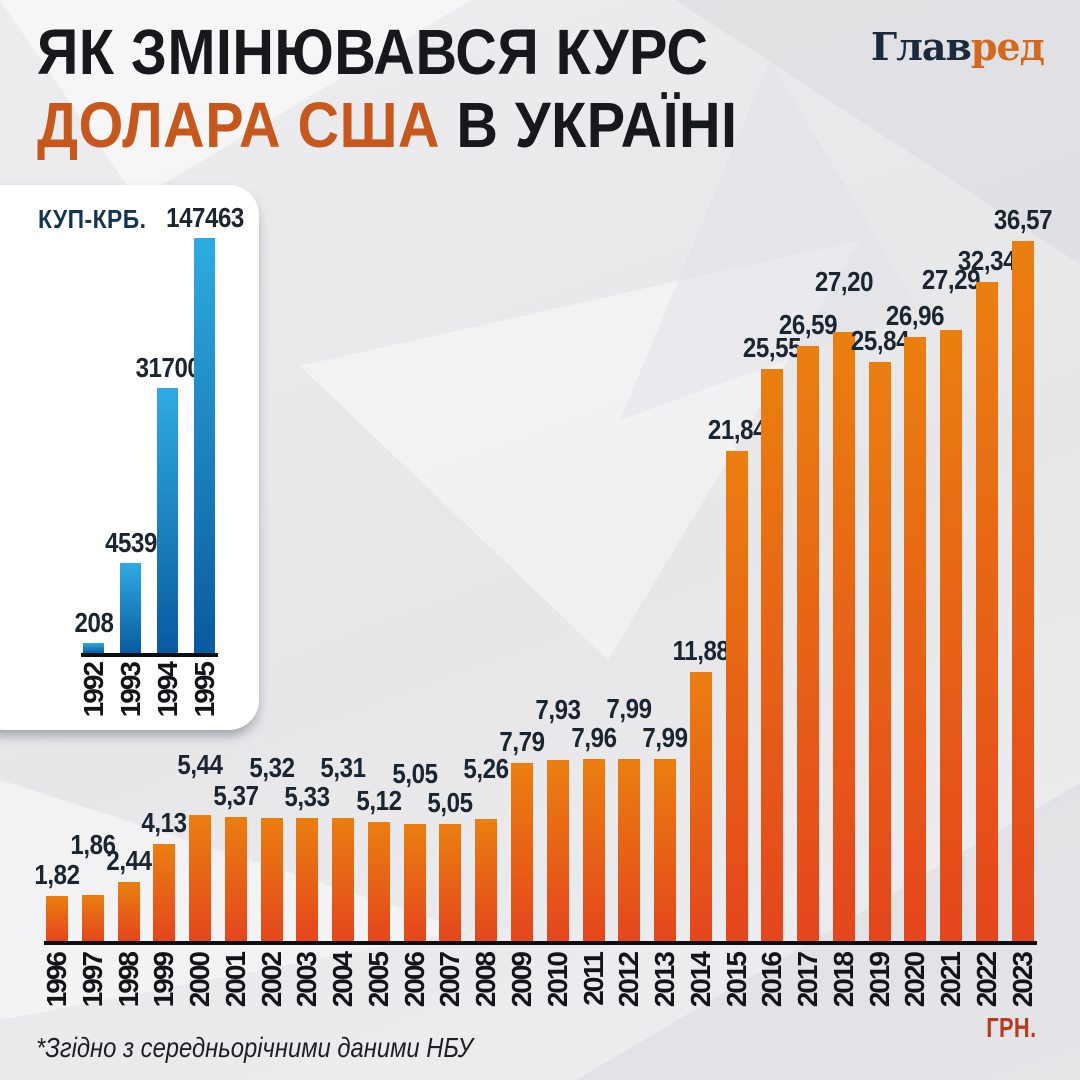  I want to click on bar-1996, so click(57, 918).